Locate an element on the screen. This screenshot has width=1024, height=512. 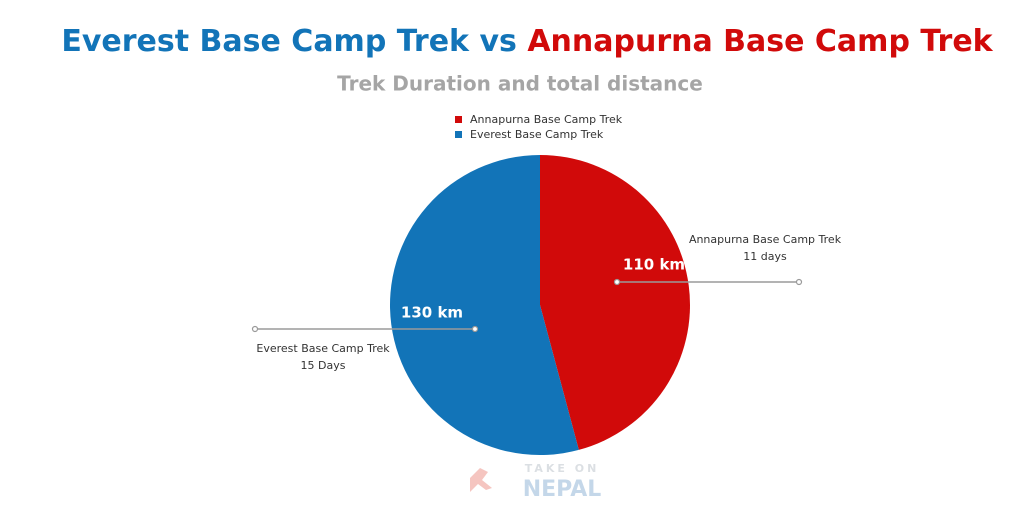
annotation-detail: 11 days is located at coordinates (765, 256).